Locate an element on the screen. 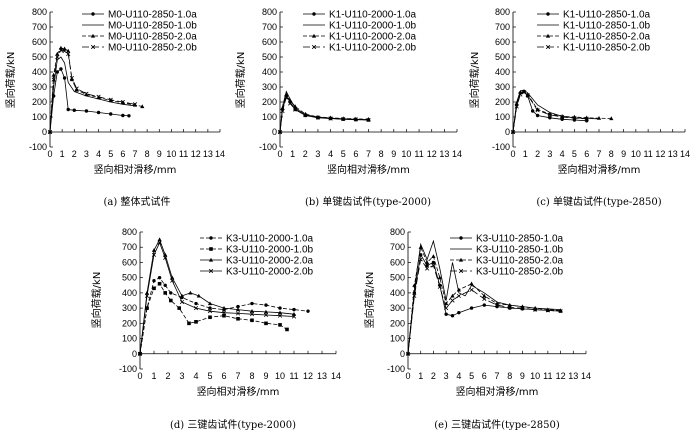  y-tick-label: 600 is located at coordinates (502, 42).